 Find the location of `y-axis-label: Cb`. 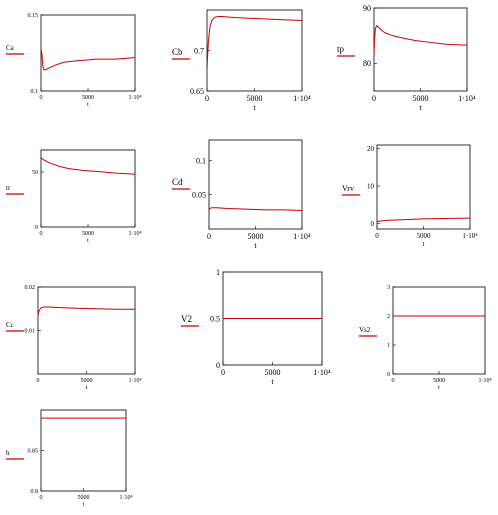

y-axis-label: Cb is located at coordinates (177, 52).